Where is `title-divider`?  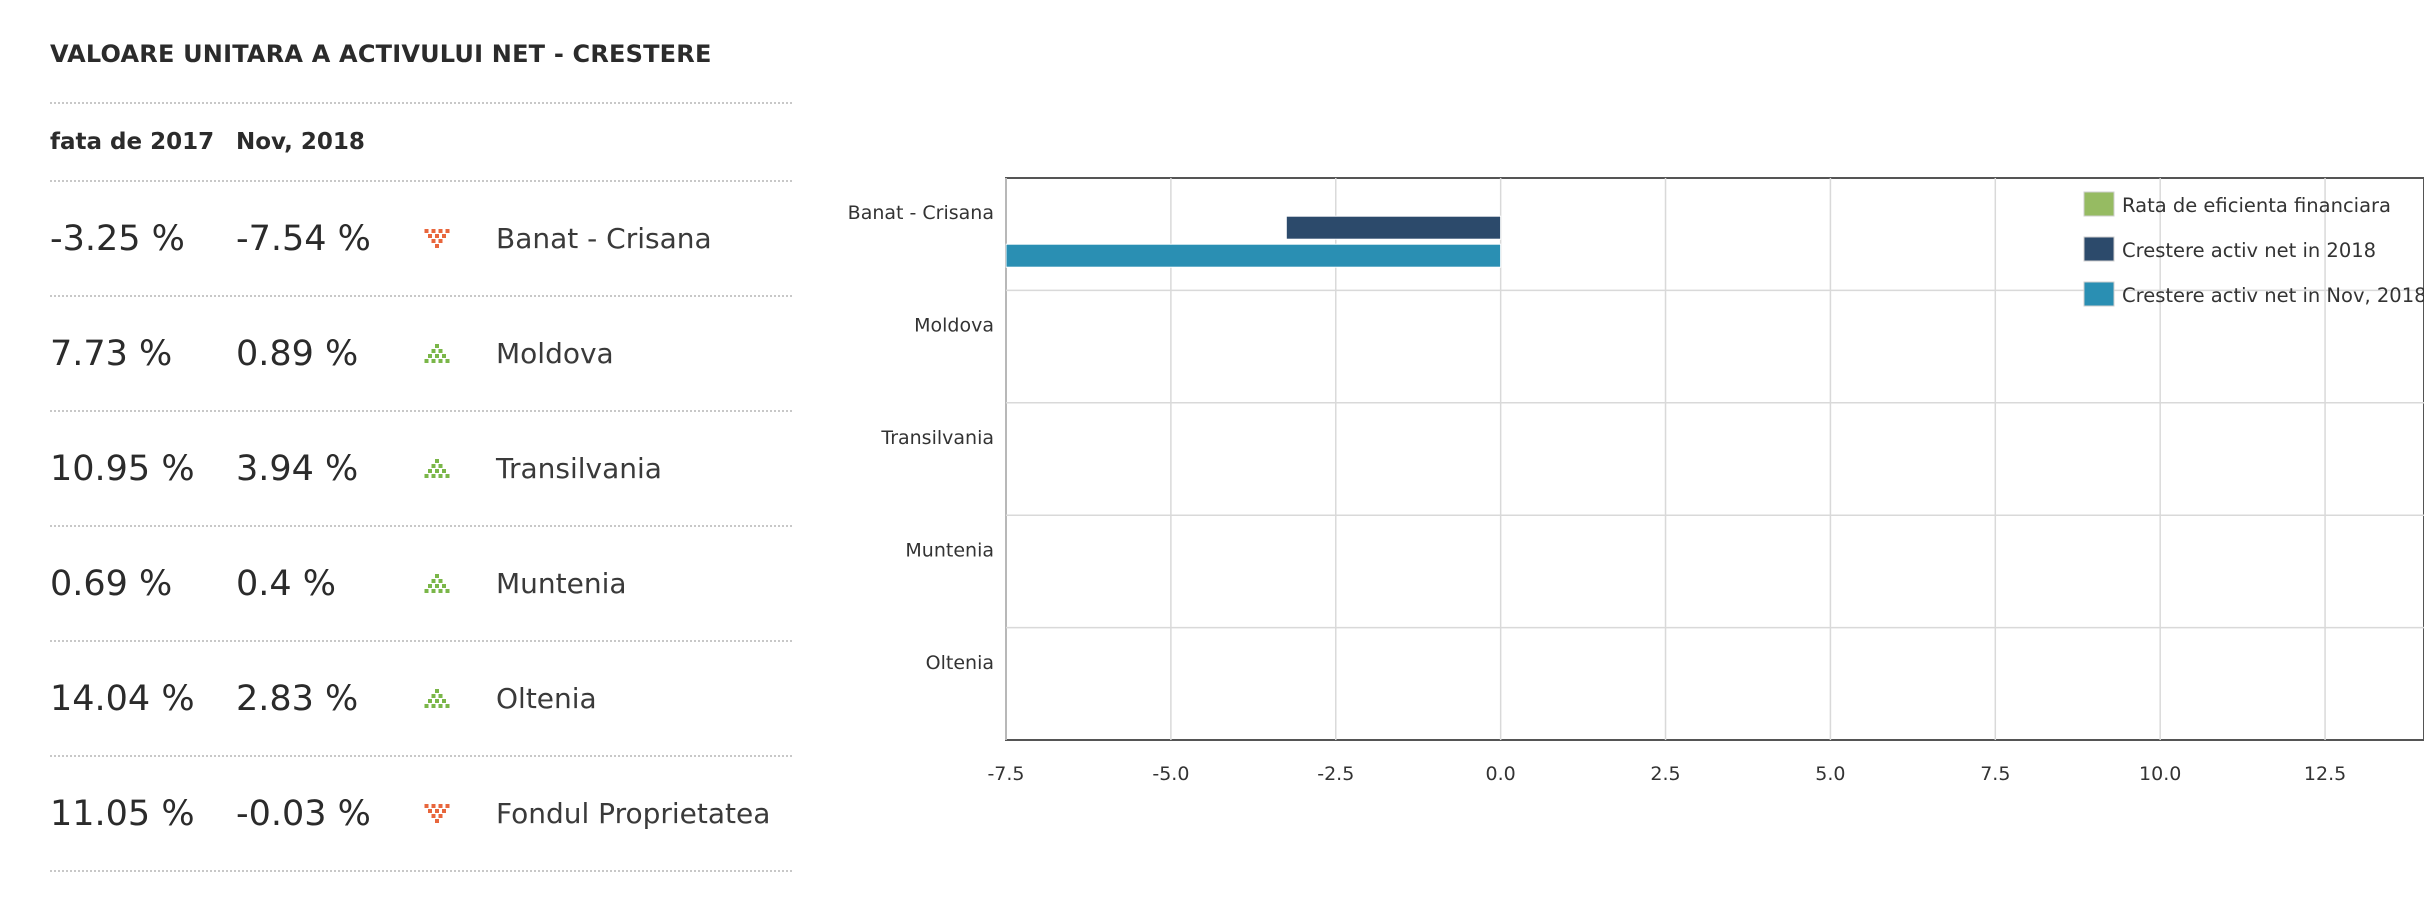
title-divider is located at coordinates (421, 103).